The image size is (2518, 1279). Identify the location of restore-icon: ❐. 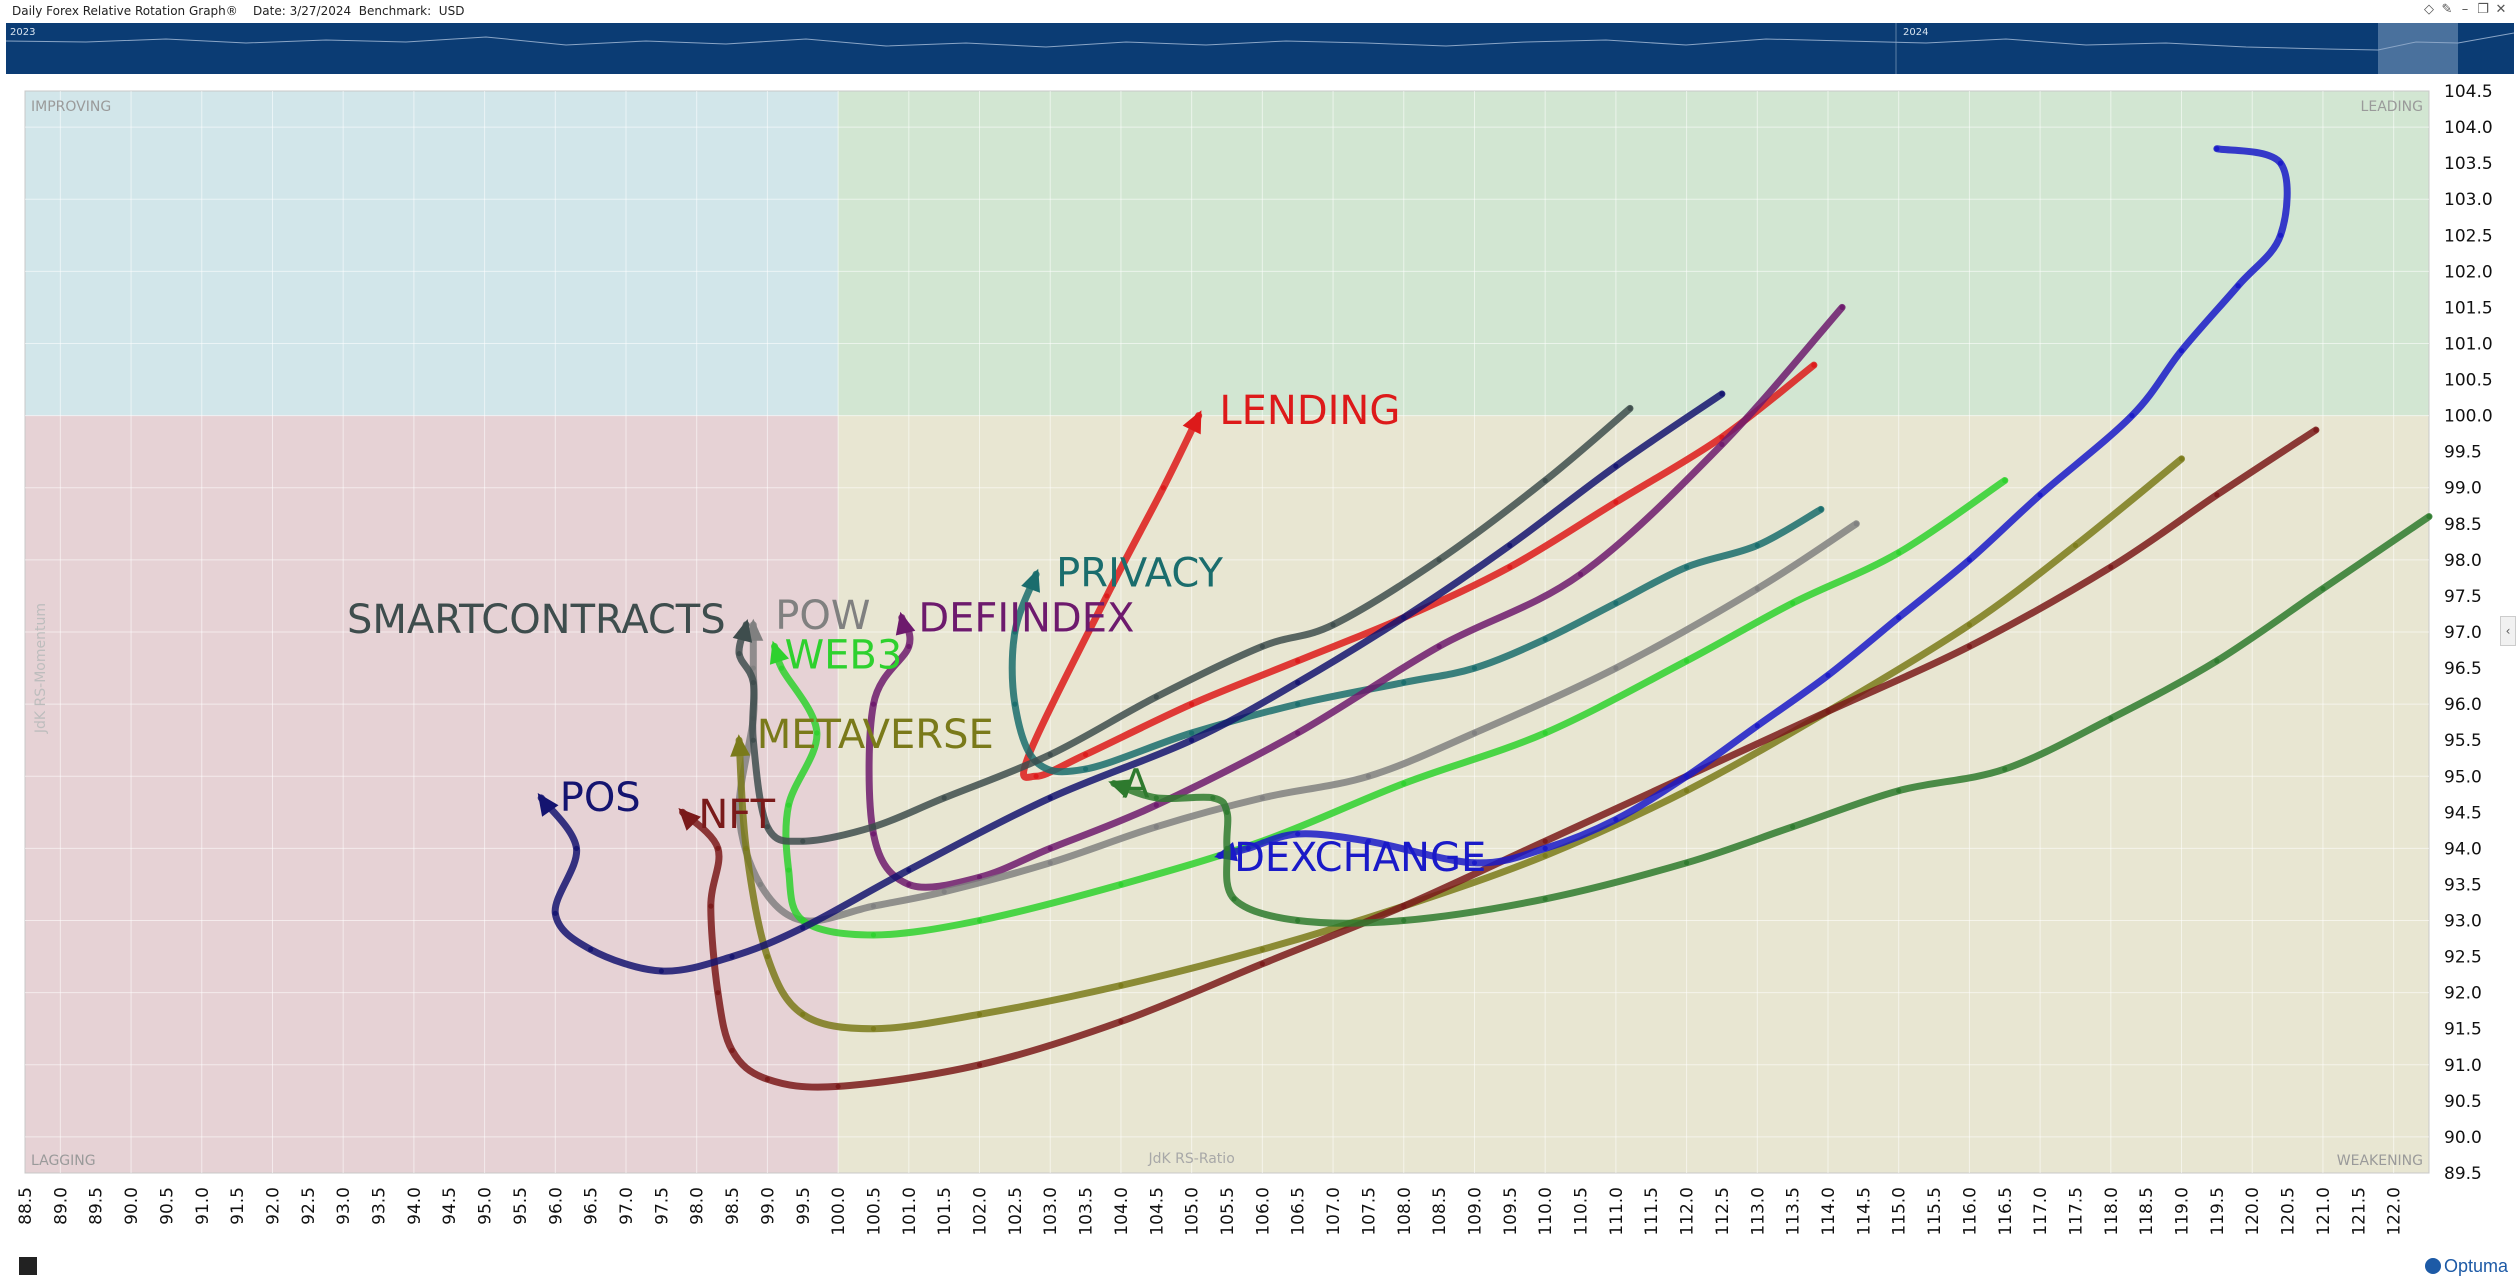
(2483, 9).